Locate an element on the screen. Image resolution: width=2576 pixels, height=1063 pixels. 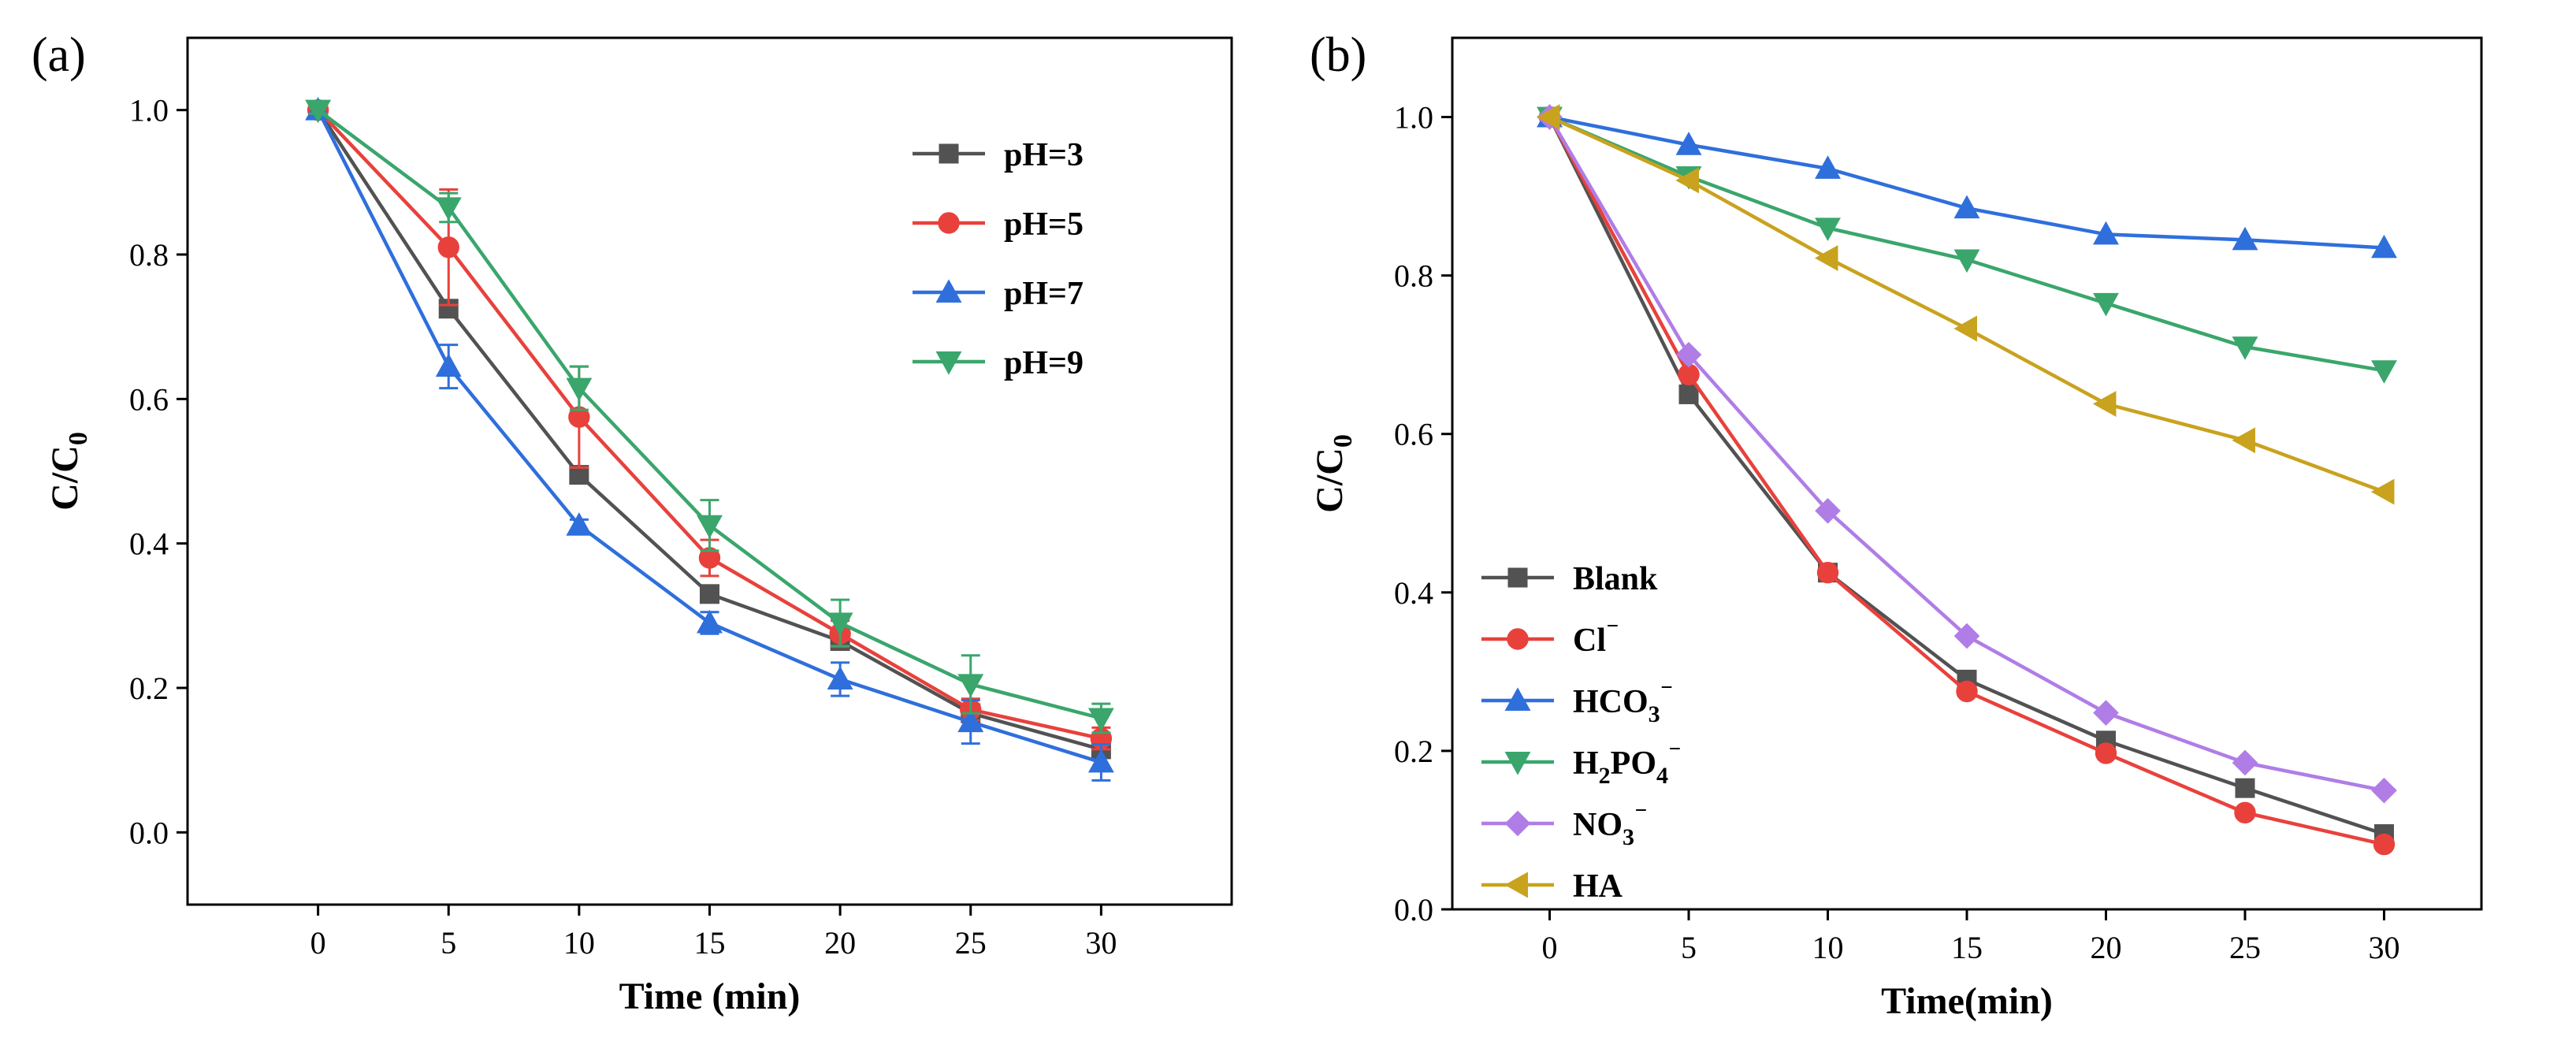
legend-label: Cl⁻ is located at coordinates (1596, 637).